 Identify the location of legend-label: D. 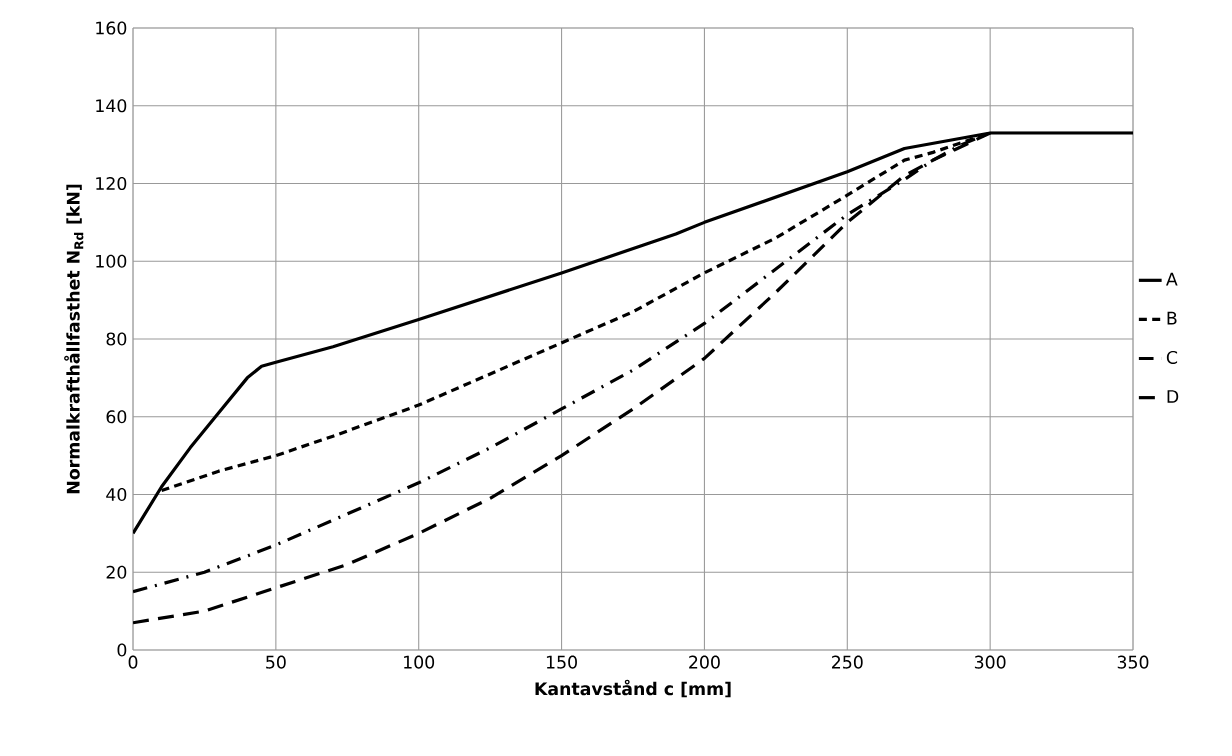
(1173, 396).